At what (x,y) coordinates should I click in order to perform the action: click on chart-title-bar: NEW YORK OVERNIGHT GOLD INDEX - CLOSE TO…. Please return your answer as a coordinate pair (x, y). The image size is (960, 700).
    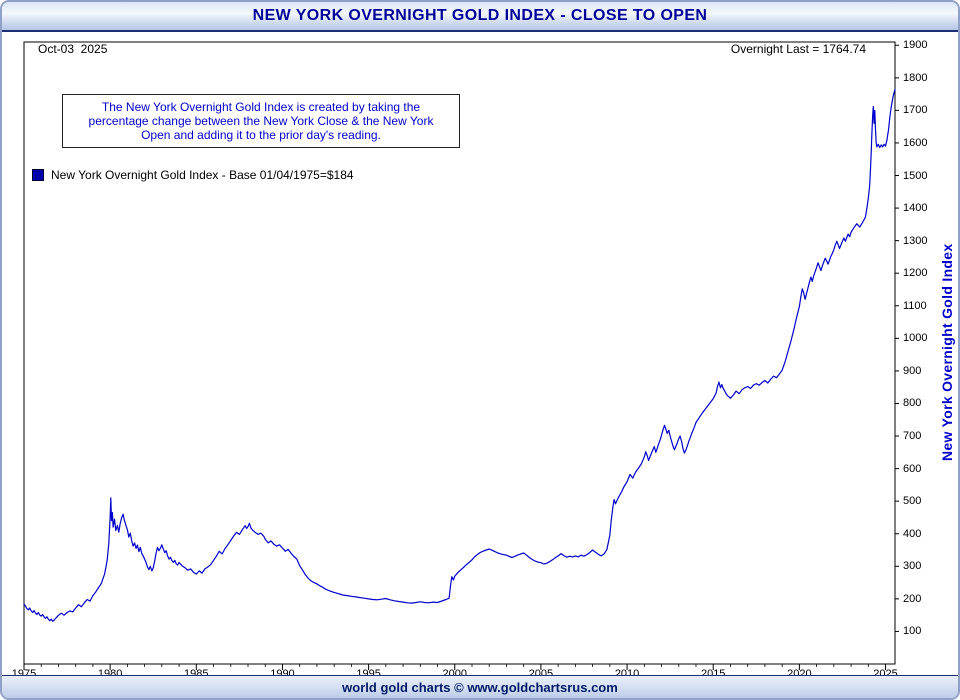
    Looking at the image, I should click on (480, 17).